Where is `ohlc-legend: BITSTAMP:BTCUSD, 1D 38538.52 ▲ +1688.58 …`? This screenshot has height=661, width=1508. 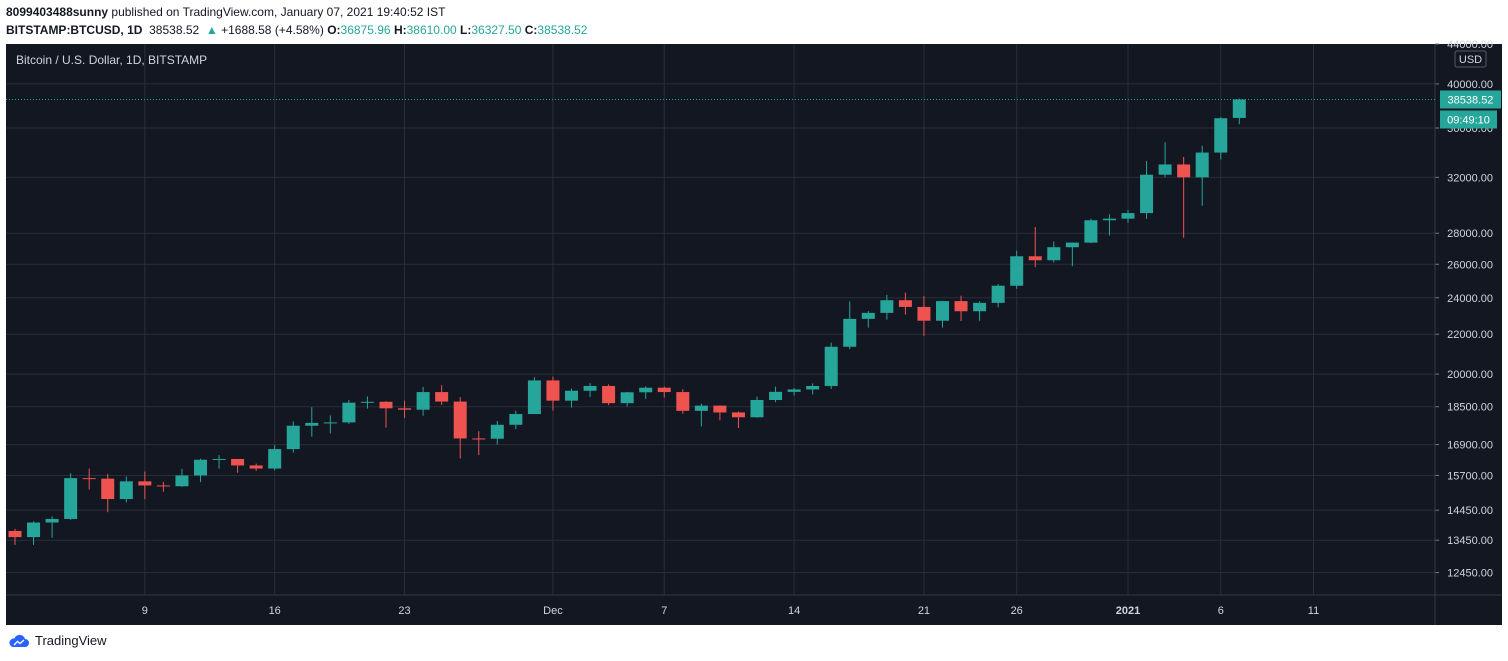
ohlc-legend: BITSTAMP:BTCUSD, 1D 38538.52 ▲ +1688.58 … is located at coordinates (296, 30).